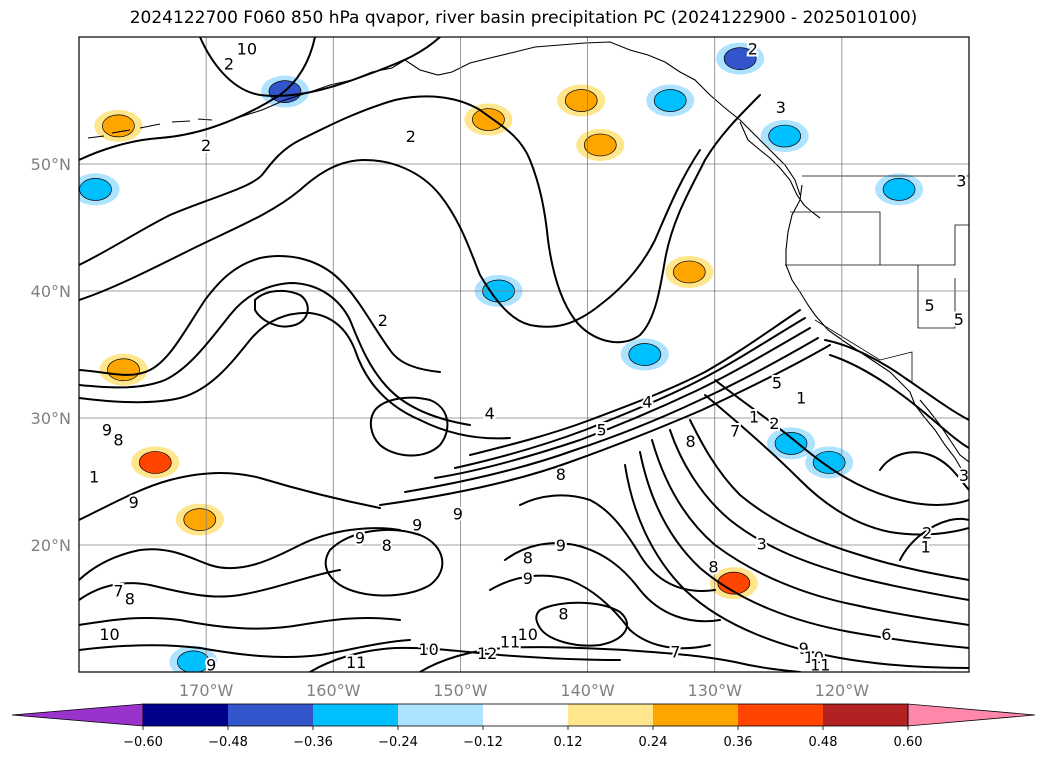  I want to click on lat-tick-label: 30°N, so click(51, 418).